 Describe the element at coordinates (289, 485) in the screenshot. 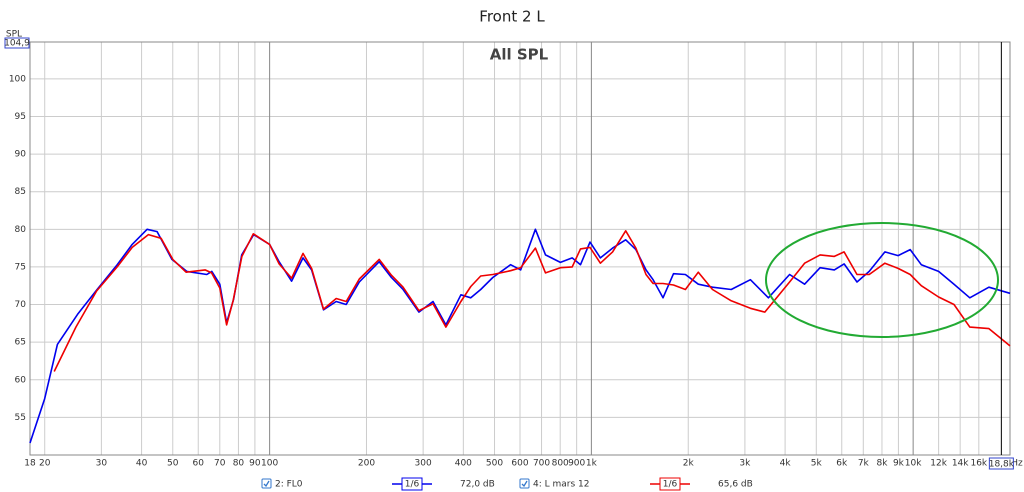

I see `legend-name: 2: FL0` at that location.